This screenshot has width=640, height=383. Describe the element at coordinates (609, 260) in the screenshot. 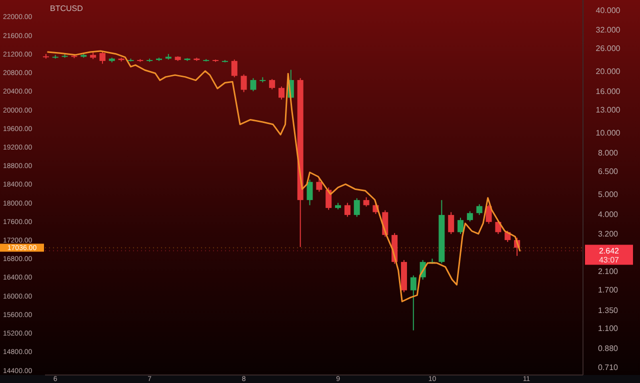

I see `text: 43:07` at that location.